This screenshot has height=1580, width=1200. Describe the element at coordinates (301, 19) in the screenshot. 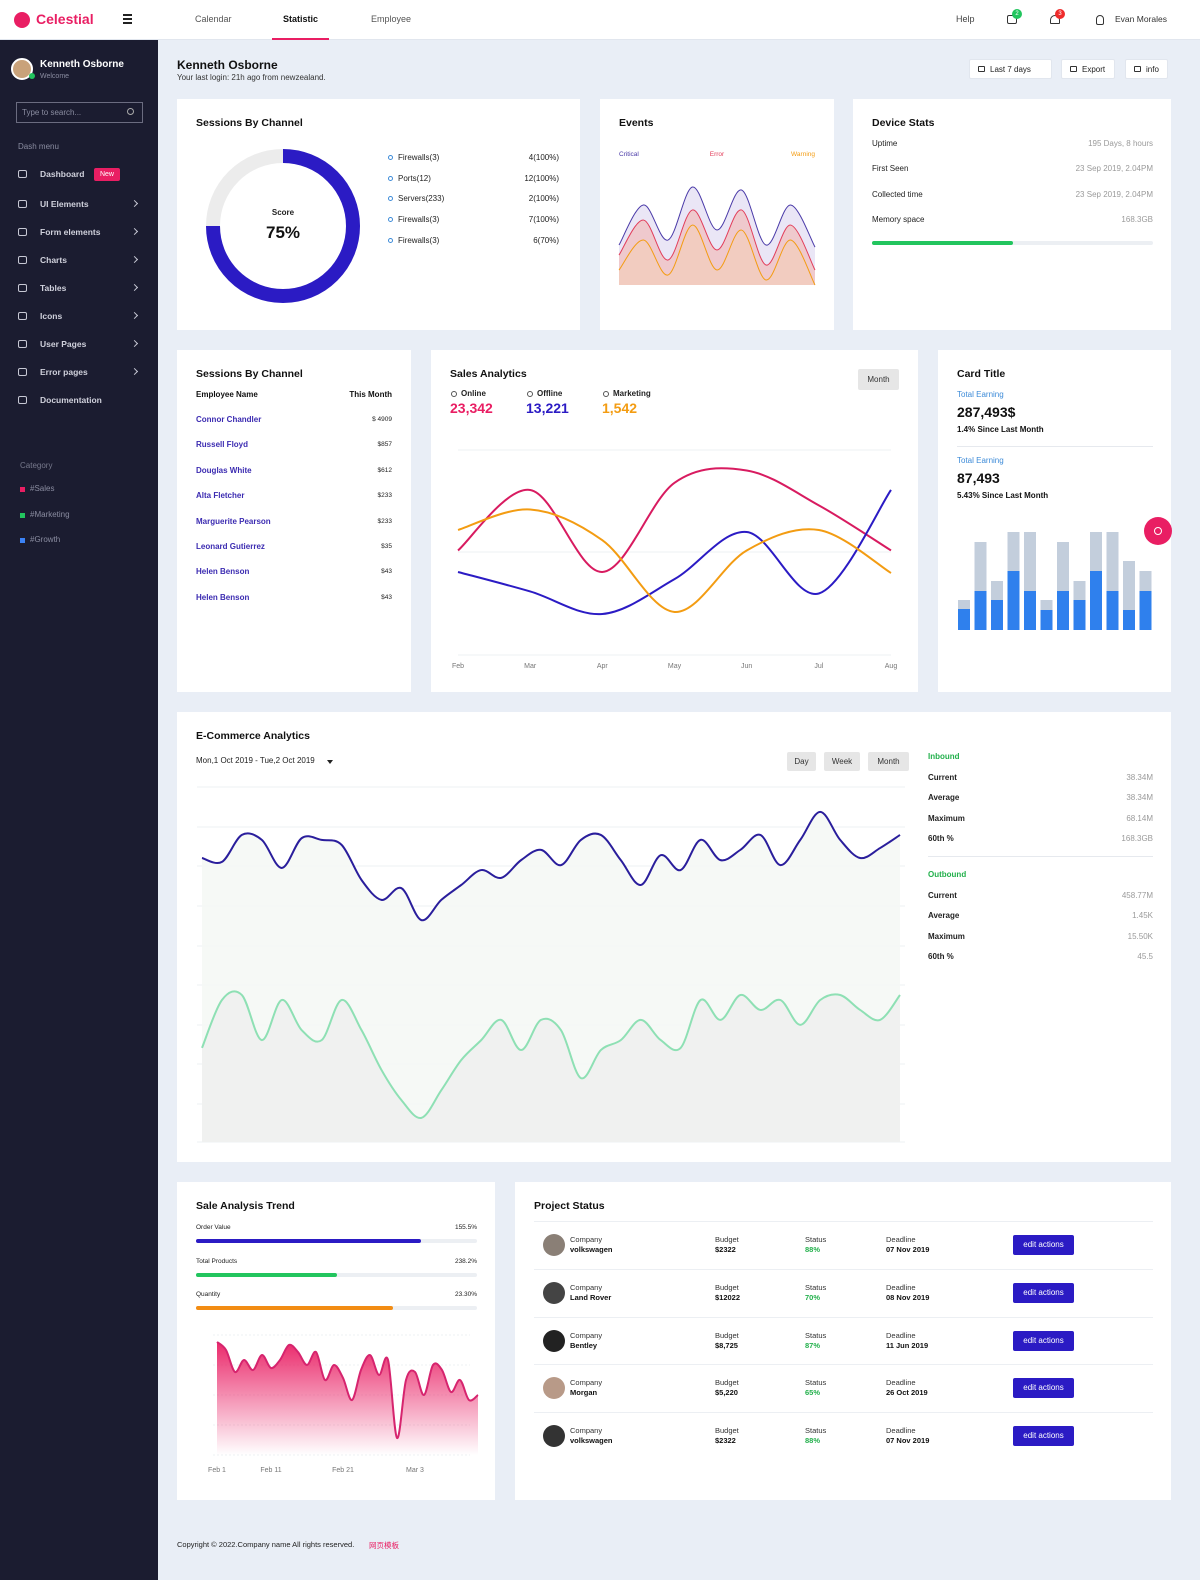

I see `nav-tab: Statistic` at that location.